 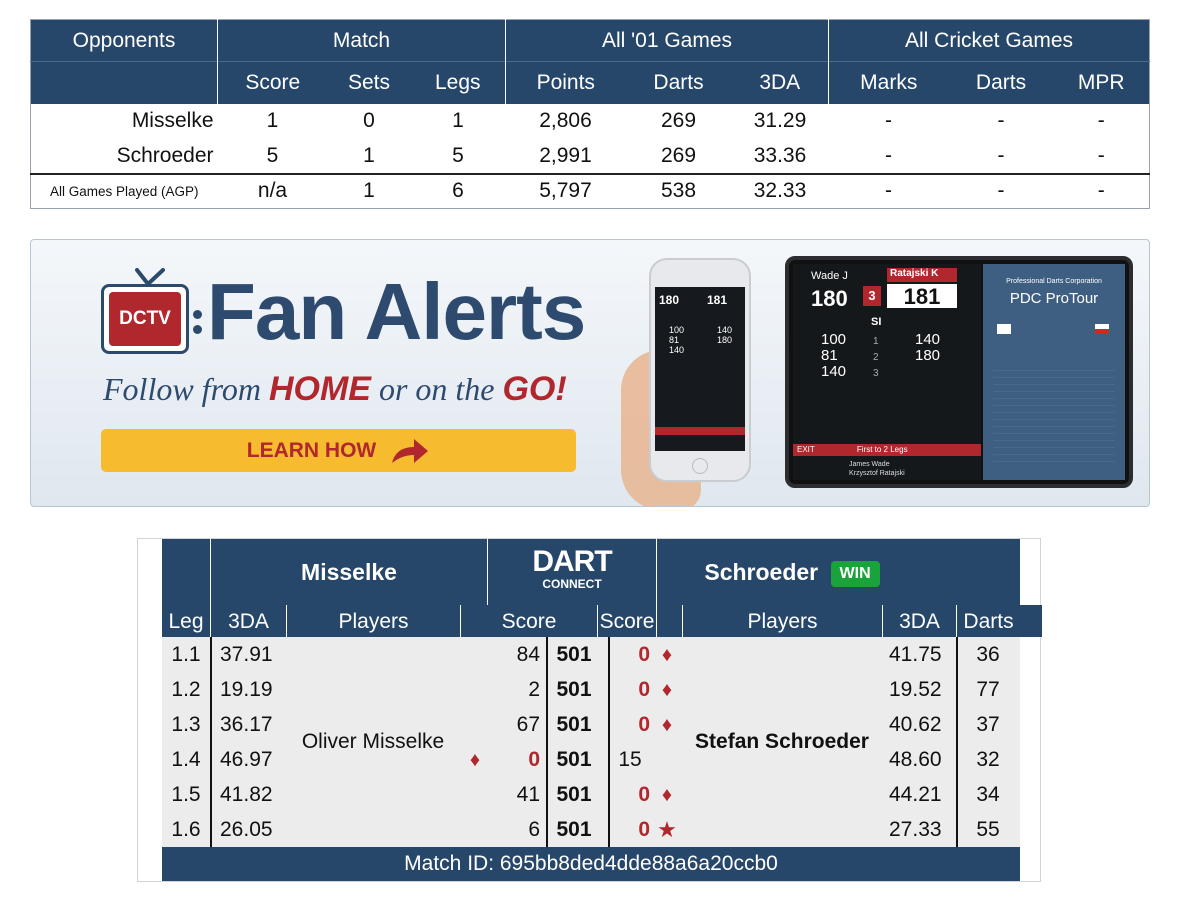 I want to click on leg-number: 1.6, so click(x=186, y=829).